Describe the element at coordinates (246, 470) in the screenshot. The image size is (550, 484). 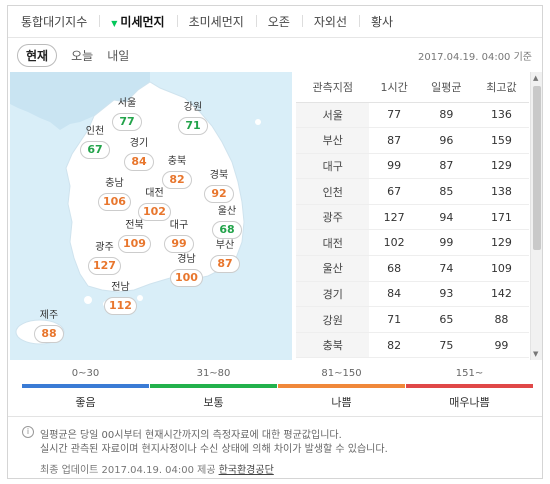
I see `source-link: 한국환경공단` at that location.